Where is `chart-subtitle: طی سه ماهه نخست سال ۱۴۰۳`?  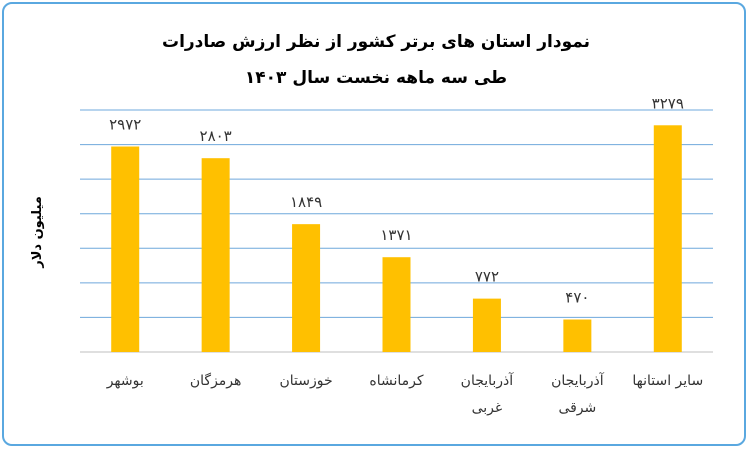
chart-subtitle: طی سه ماهه نخست سال ۱۴۰۳ is located at coordinates (376, 78).